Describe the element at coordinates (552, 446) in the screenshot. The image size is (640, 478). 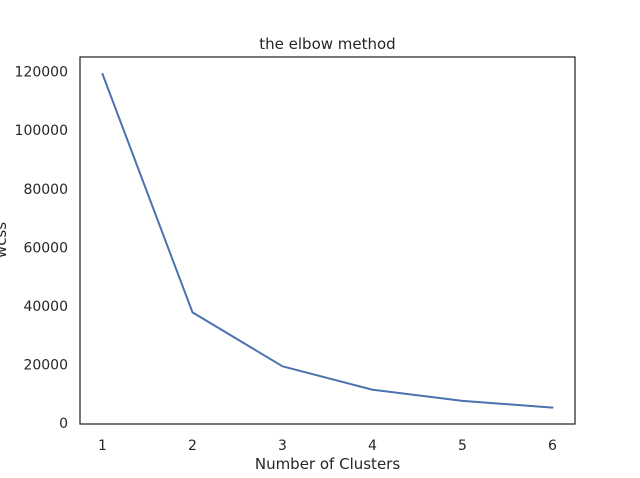
I see `x-tick-label: 6` at that location.